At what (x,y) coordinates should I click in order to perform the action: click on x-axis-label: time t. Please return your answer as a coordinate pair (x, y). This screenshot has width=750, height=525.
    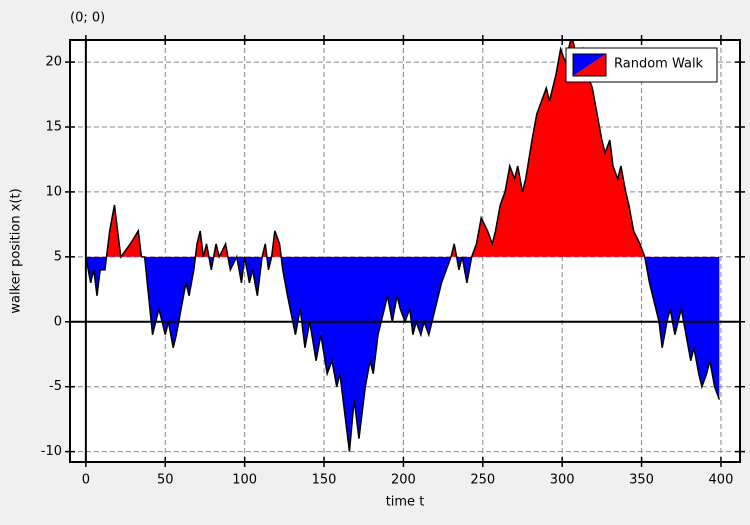
    Looking at the image, I should click on (405, 502).